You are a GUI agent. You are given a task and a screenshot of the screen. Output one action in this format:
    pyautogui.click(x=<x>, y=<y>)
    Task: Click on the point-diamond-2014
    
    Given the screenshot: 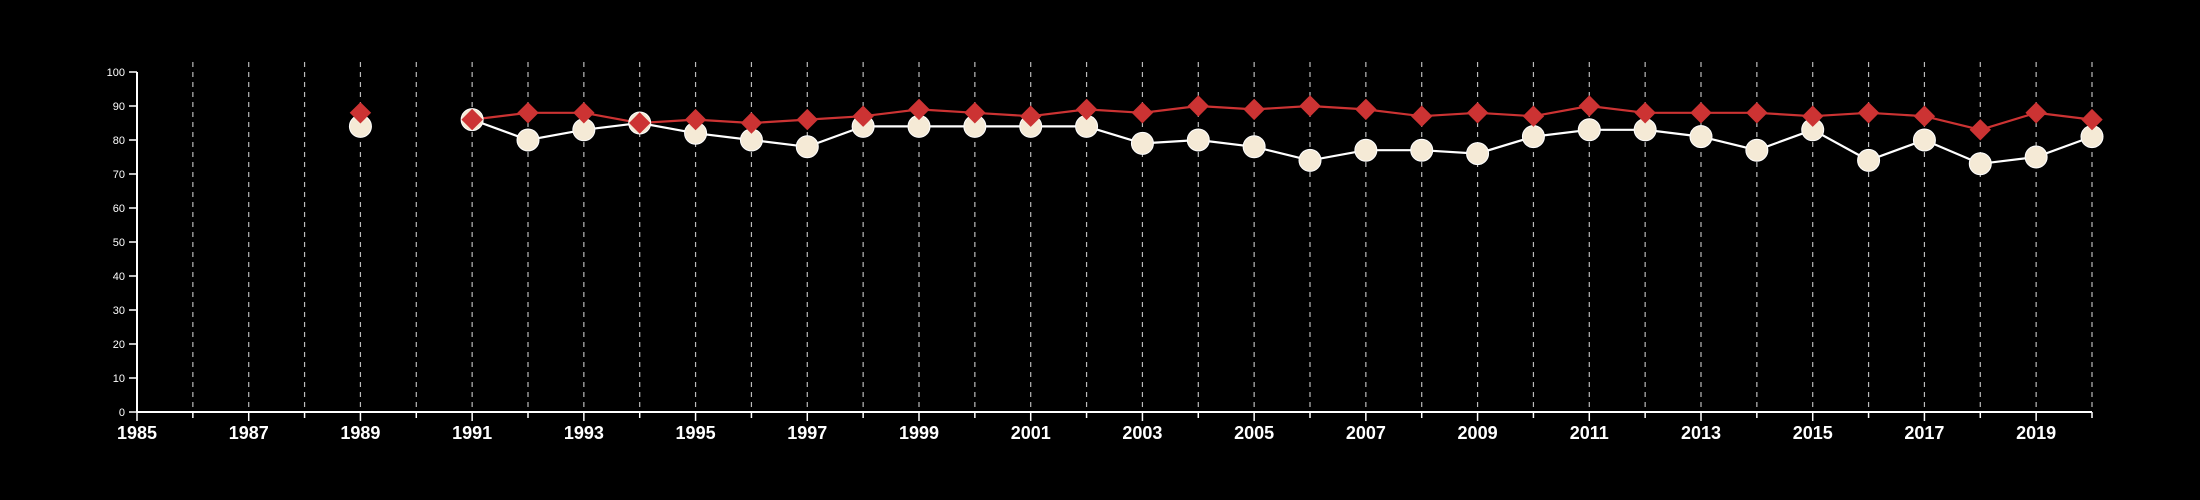 What is the action you would take?
    pyautogui.click(x=1757, y=113)
    